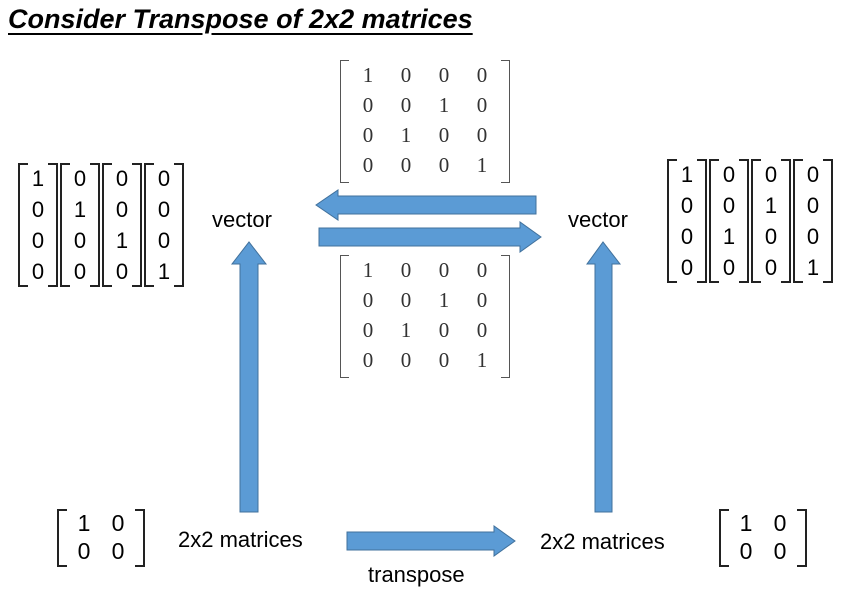 This screenshot has height=603, width=845. What do you see at coordinates (750, 221) in the screenshot?
I see `basis-vectors-right: 1 0 0 0 0 0 1 0 0 1 0 0 0 0 0 1` at bounding box center [750, 221].